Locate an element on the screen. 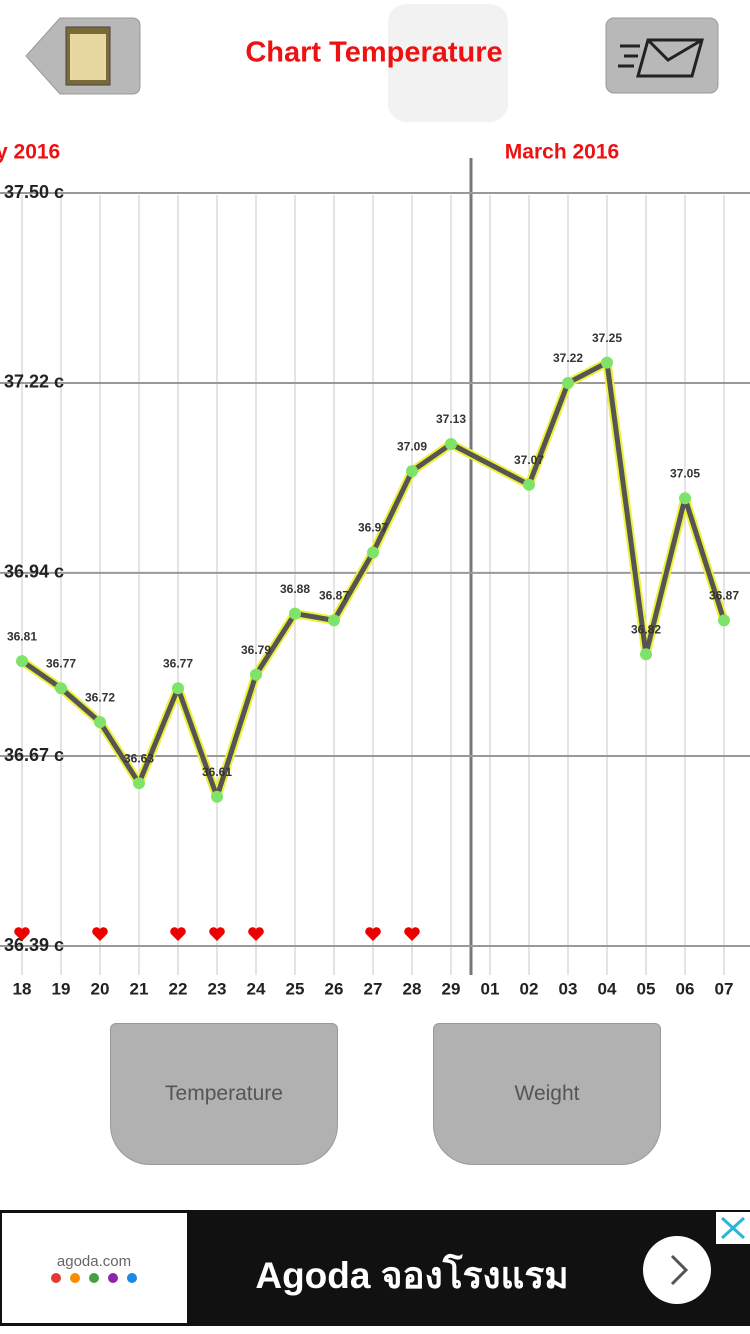  x-tick-label: 04 is located at coordinates (607, 988).